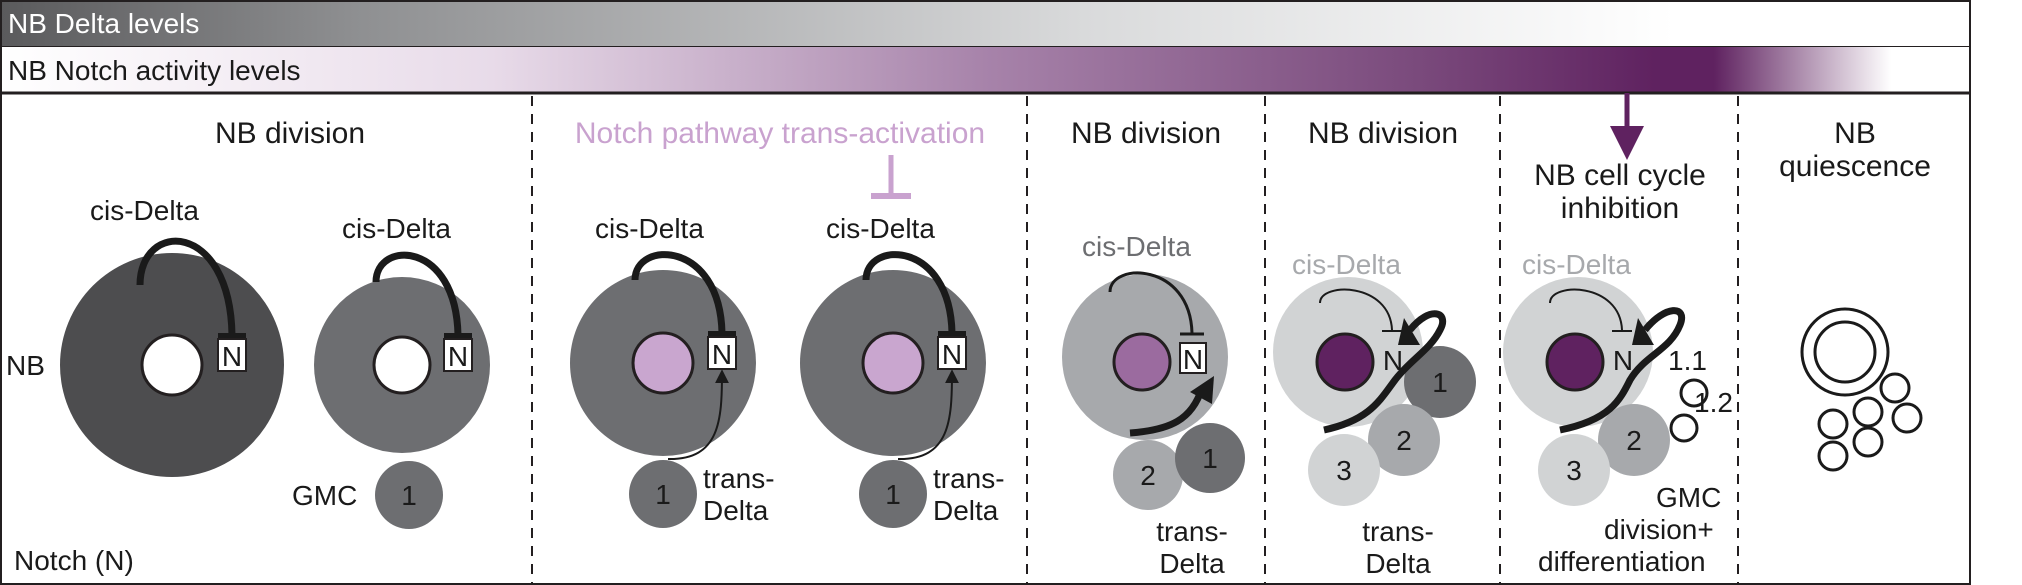  Describe the element at coordinates (985, 71) in the screenshot. I see `notch-activity-bar: NB Notch activity levels` at that location.